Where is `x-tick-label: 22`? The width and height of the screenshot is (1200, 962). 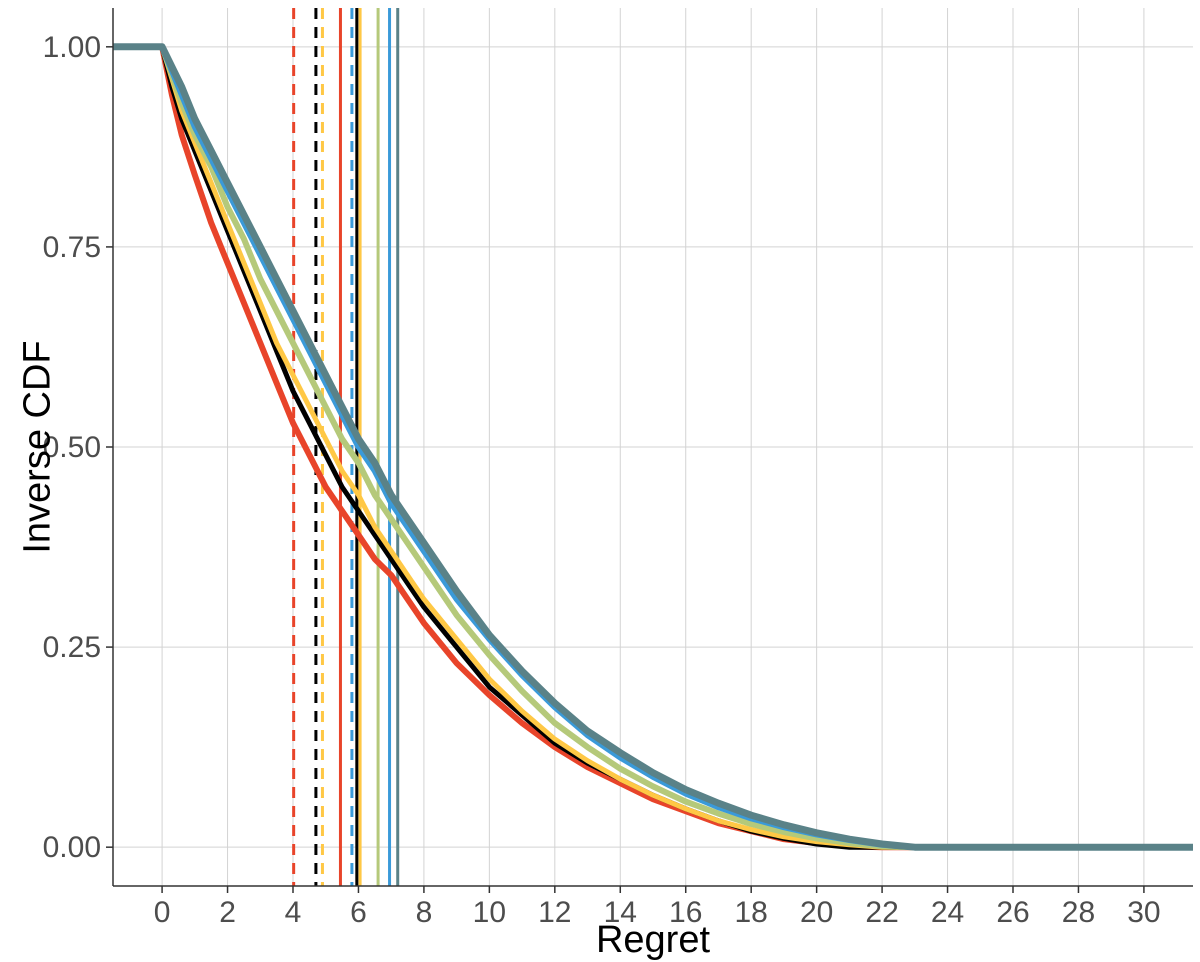 x-tick-label: 22 is located at coordinates (881, 912).